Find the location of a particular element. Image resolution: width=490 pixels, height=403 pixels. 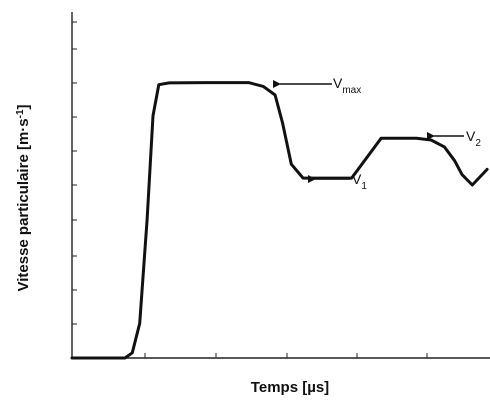

x-axis-ticks is located at coordinates (286, 355).